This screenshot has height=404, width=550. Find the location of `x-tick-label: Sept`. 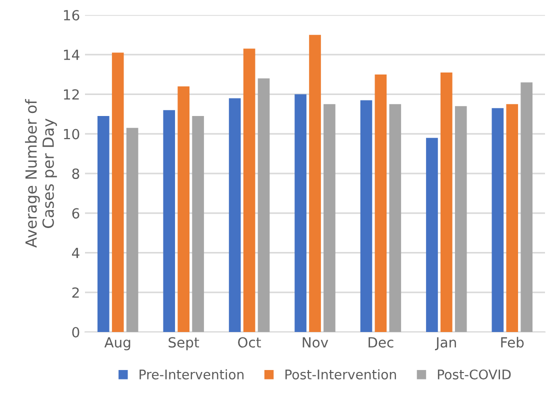

x-tick-label: Sept is located at coordinates (184, 343).